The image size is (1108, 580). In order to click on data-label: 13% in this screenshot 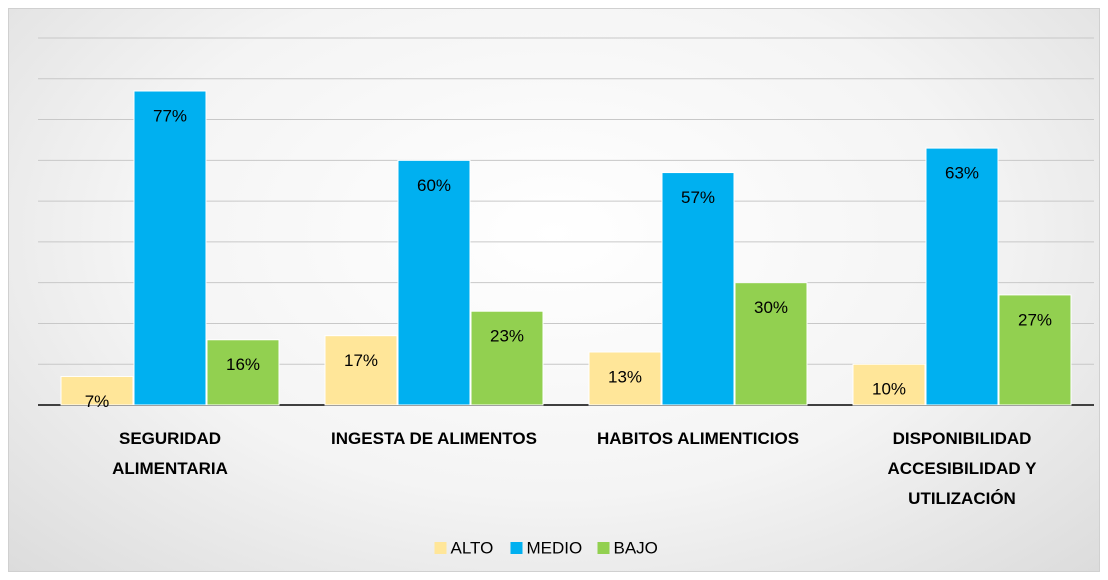, I will do `click(625, 376)`.